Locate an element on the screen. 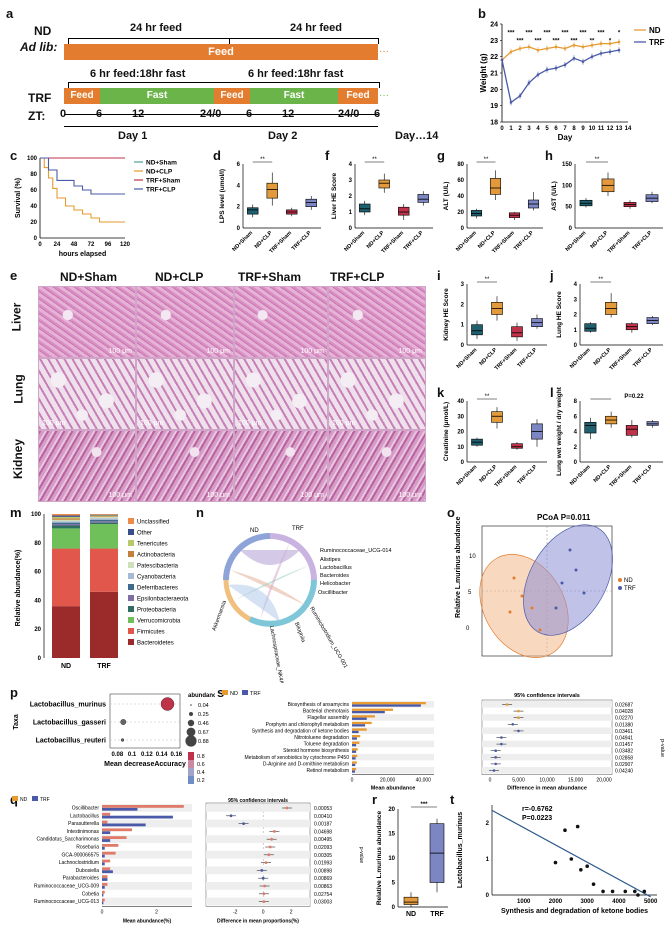  f-ytick: 0 is located at coordinates (351, 229).